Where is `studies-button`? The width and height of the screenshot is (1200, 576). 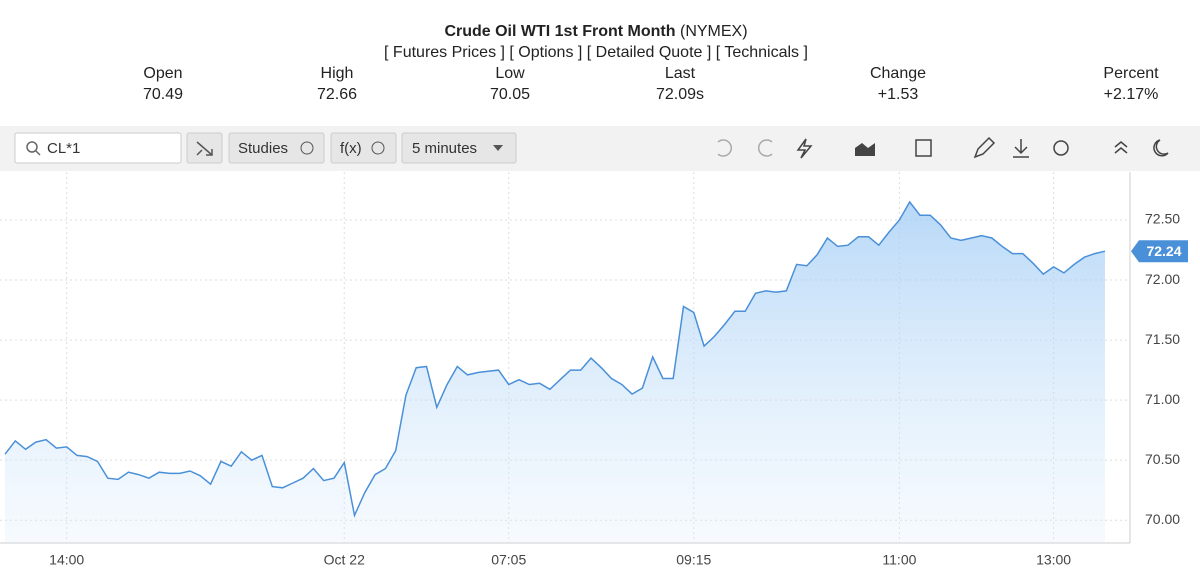 studies-button is located at coordinates (276, 148).